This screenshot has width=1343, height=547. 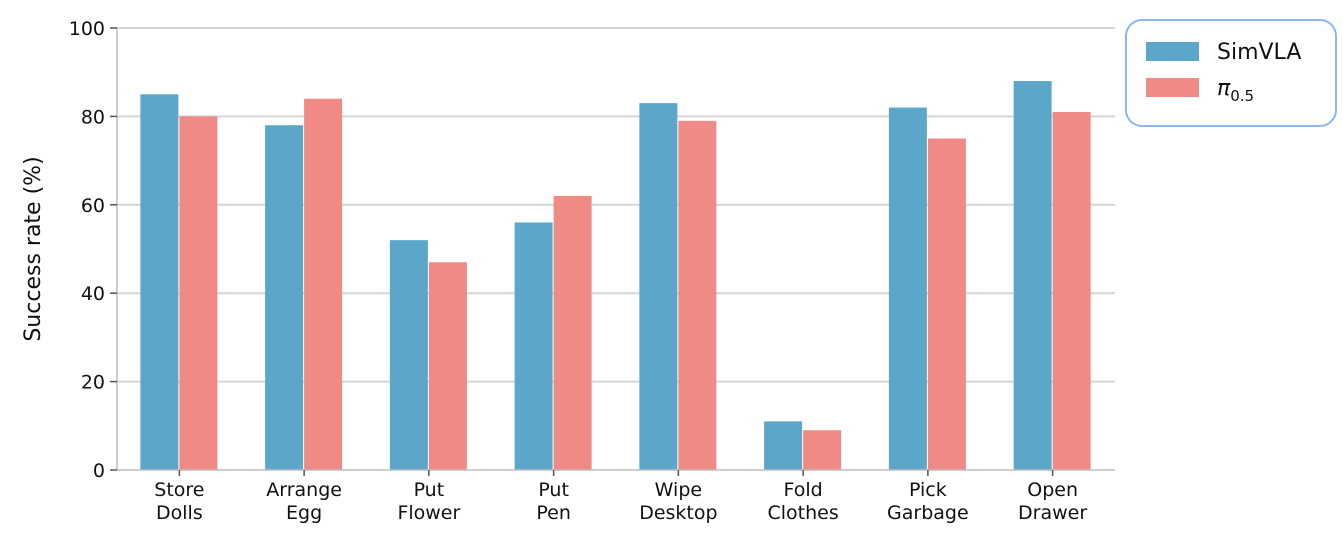 I want to click on legend-label: π0.5, so click(x=1235, y=90).